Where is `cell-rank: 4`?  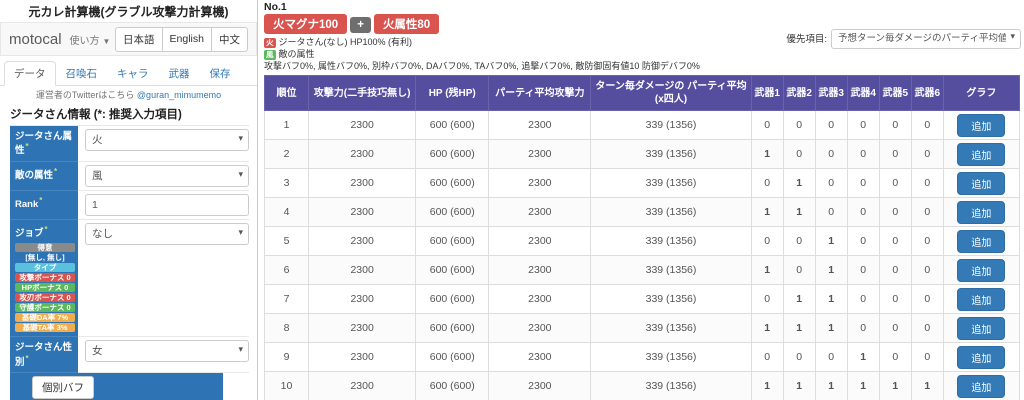
cell-rank: 4 is located at coordinates (286, 212).